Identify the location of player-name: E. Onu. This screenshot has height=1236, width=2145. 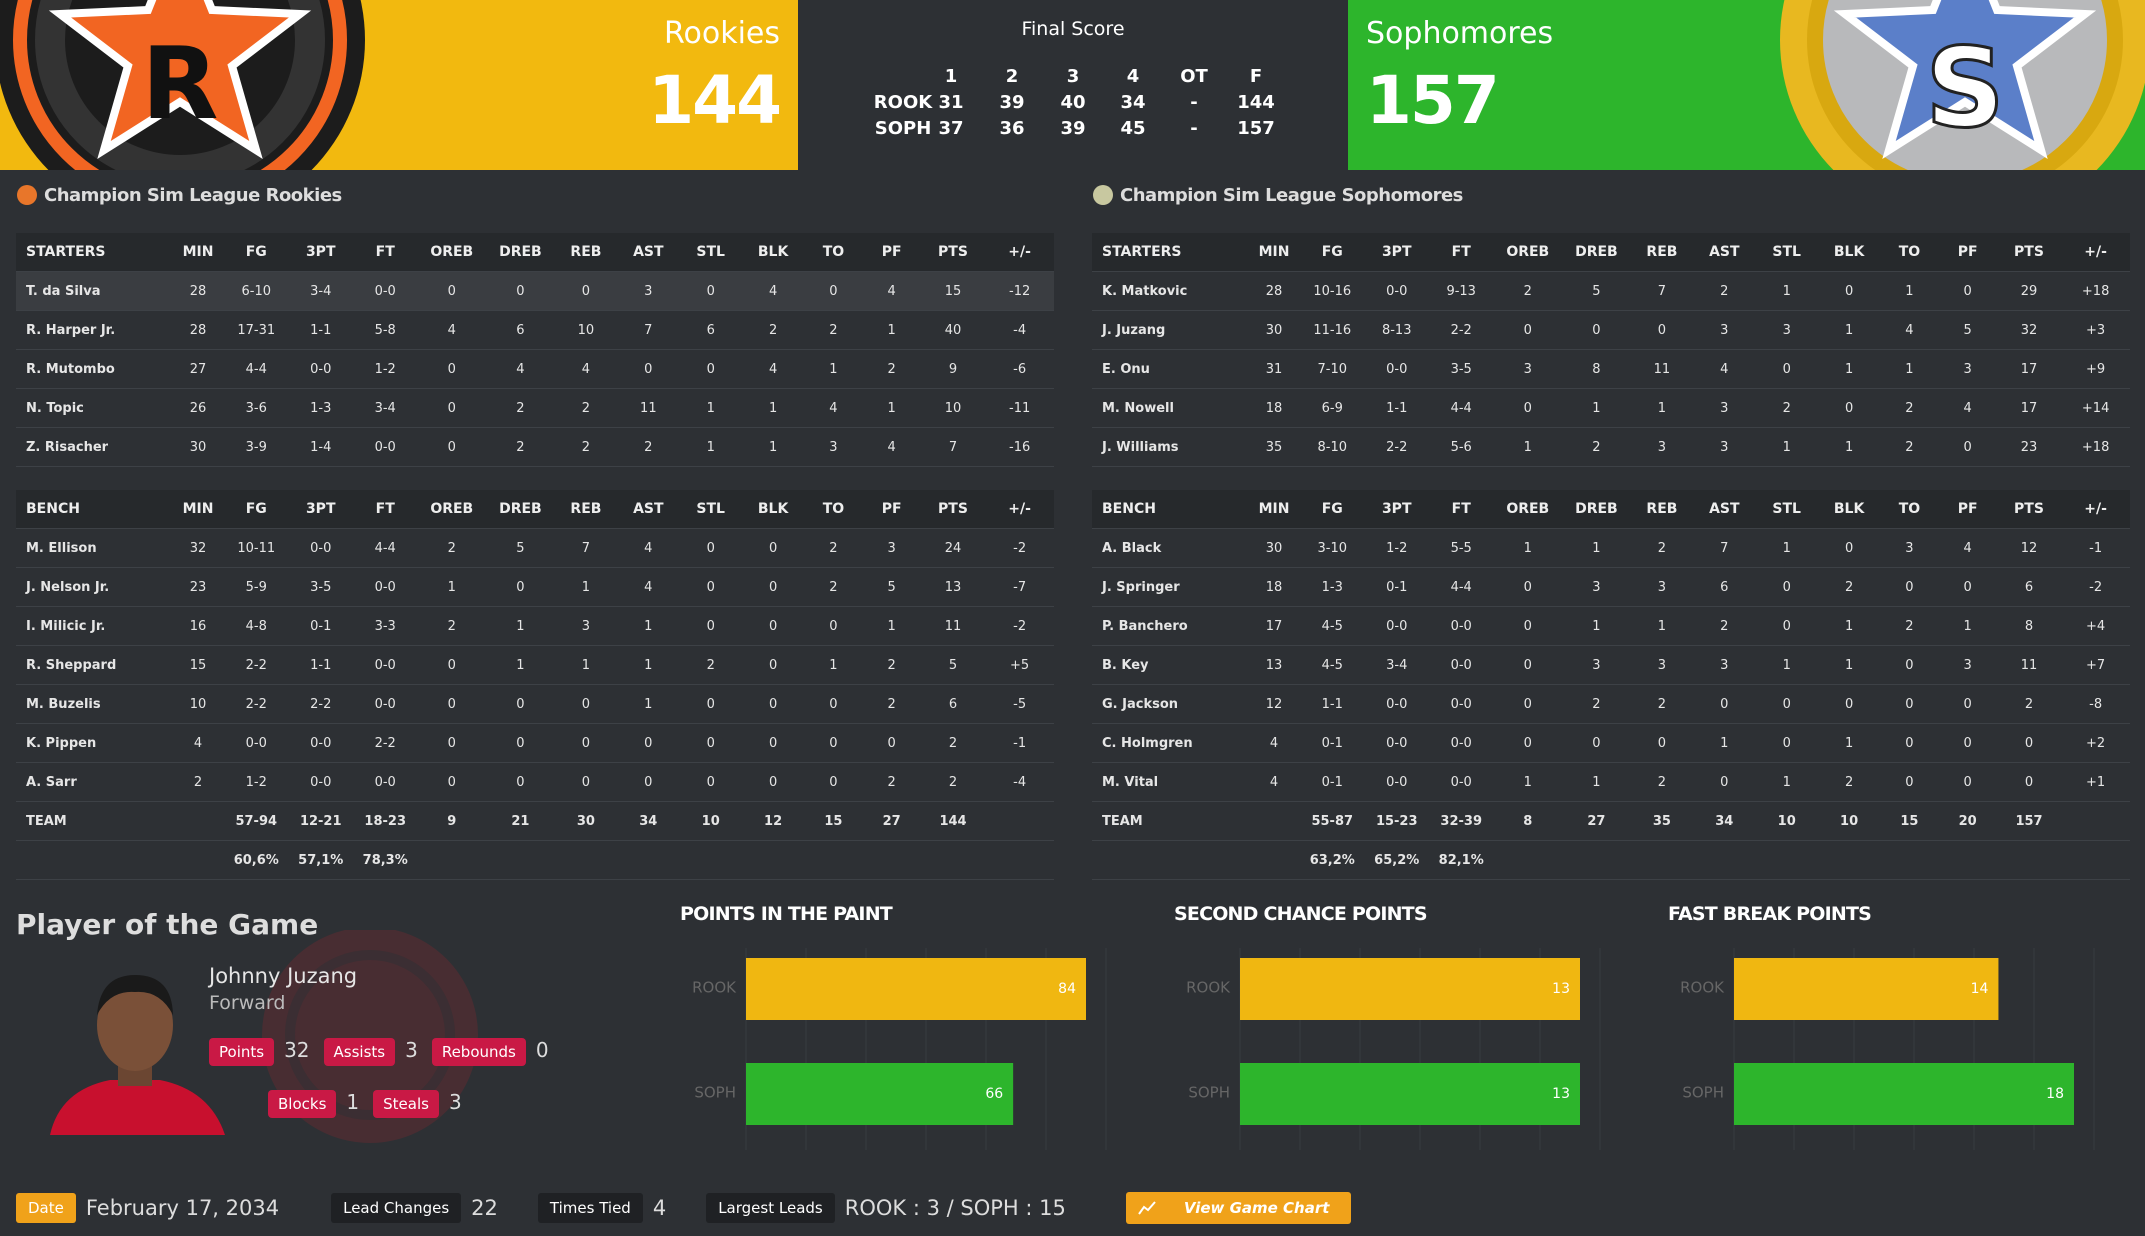
(1170, 369).